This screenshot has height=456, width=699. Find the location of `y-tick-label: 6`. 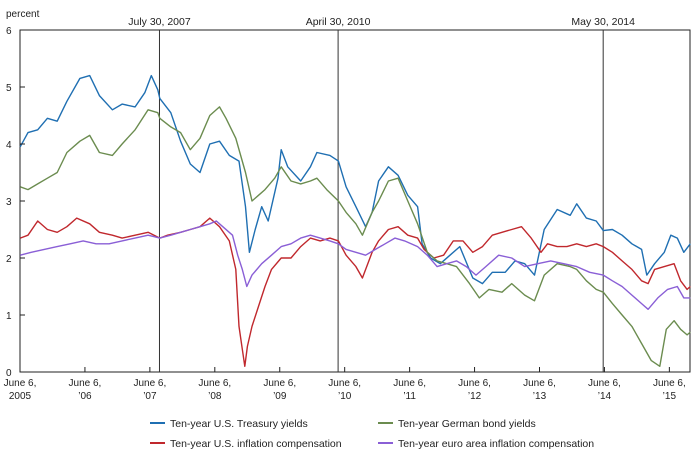

y-tick-label: 6 is located at coordinates (9, 31).